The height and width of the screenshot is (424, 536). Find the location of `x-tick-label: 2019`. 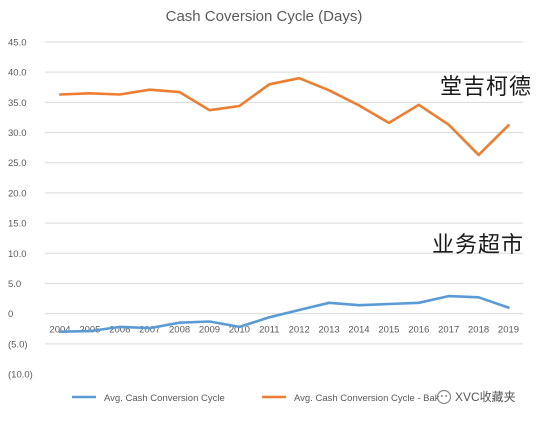

x-tick-label: 2019 is located at coordinates (508, 330).